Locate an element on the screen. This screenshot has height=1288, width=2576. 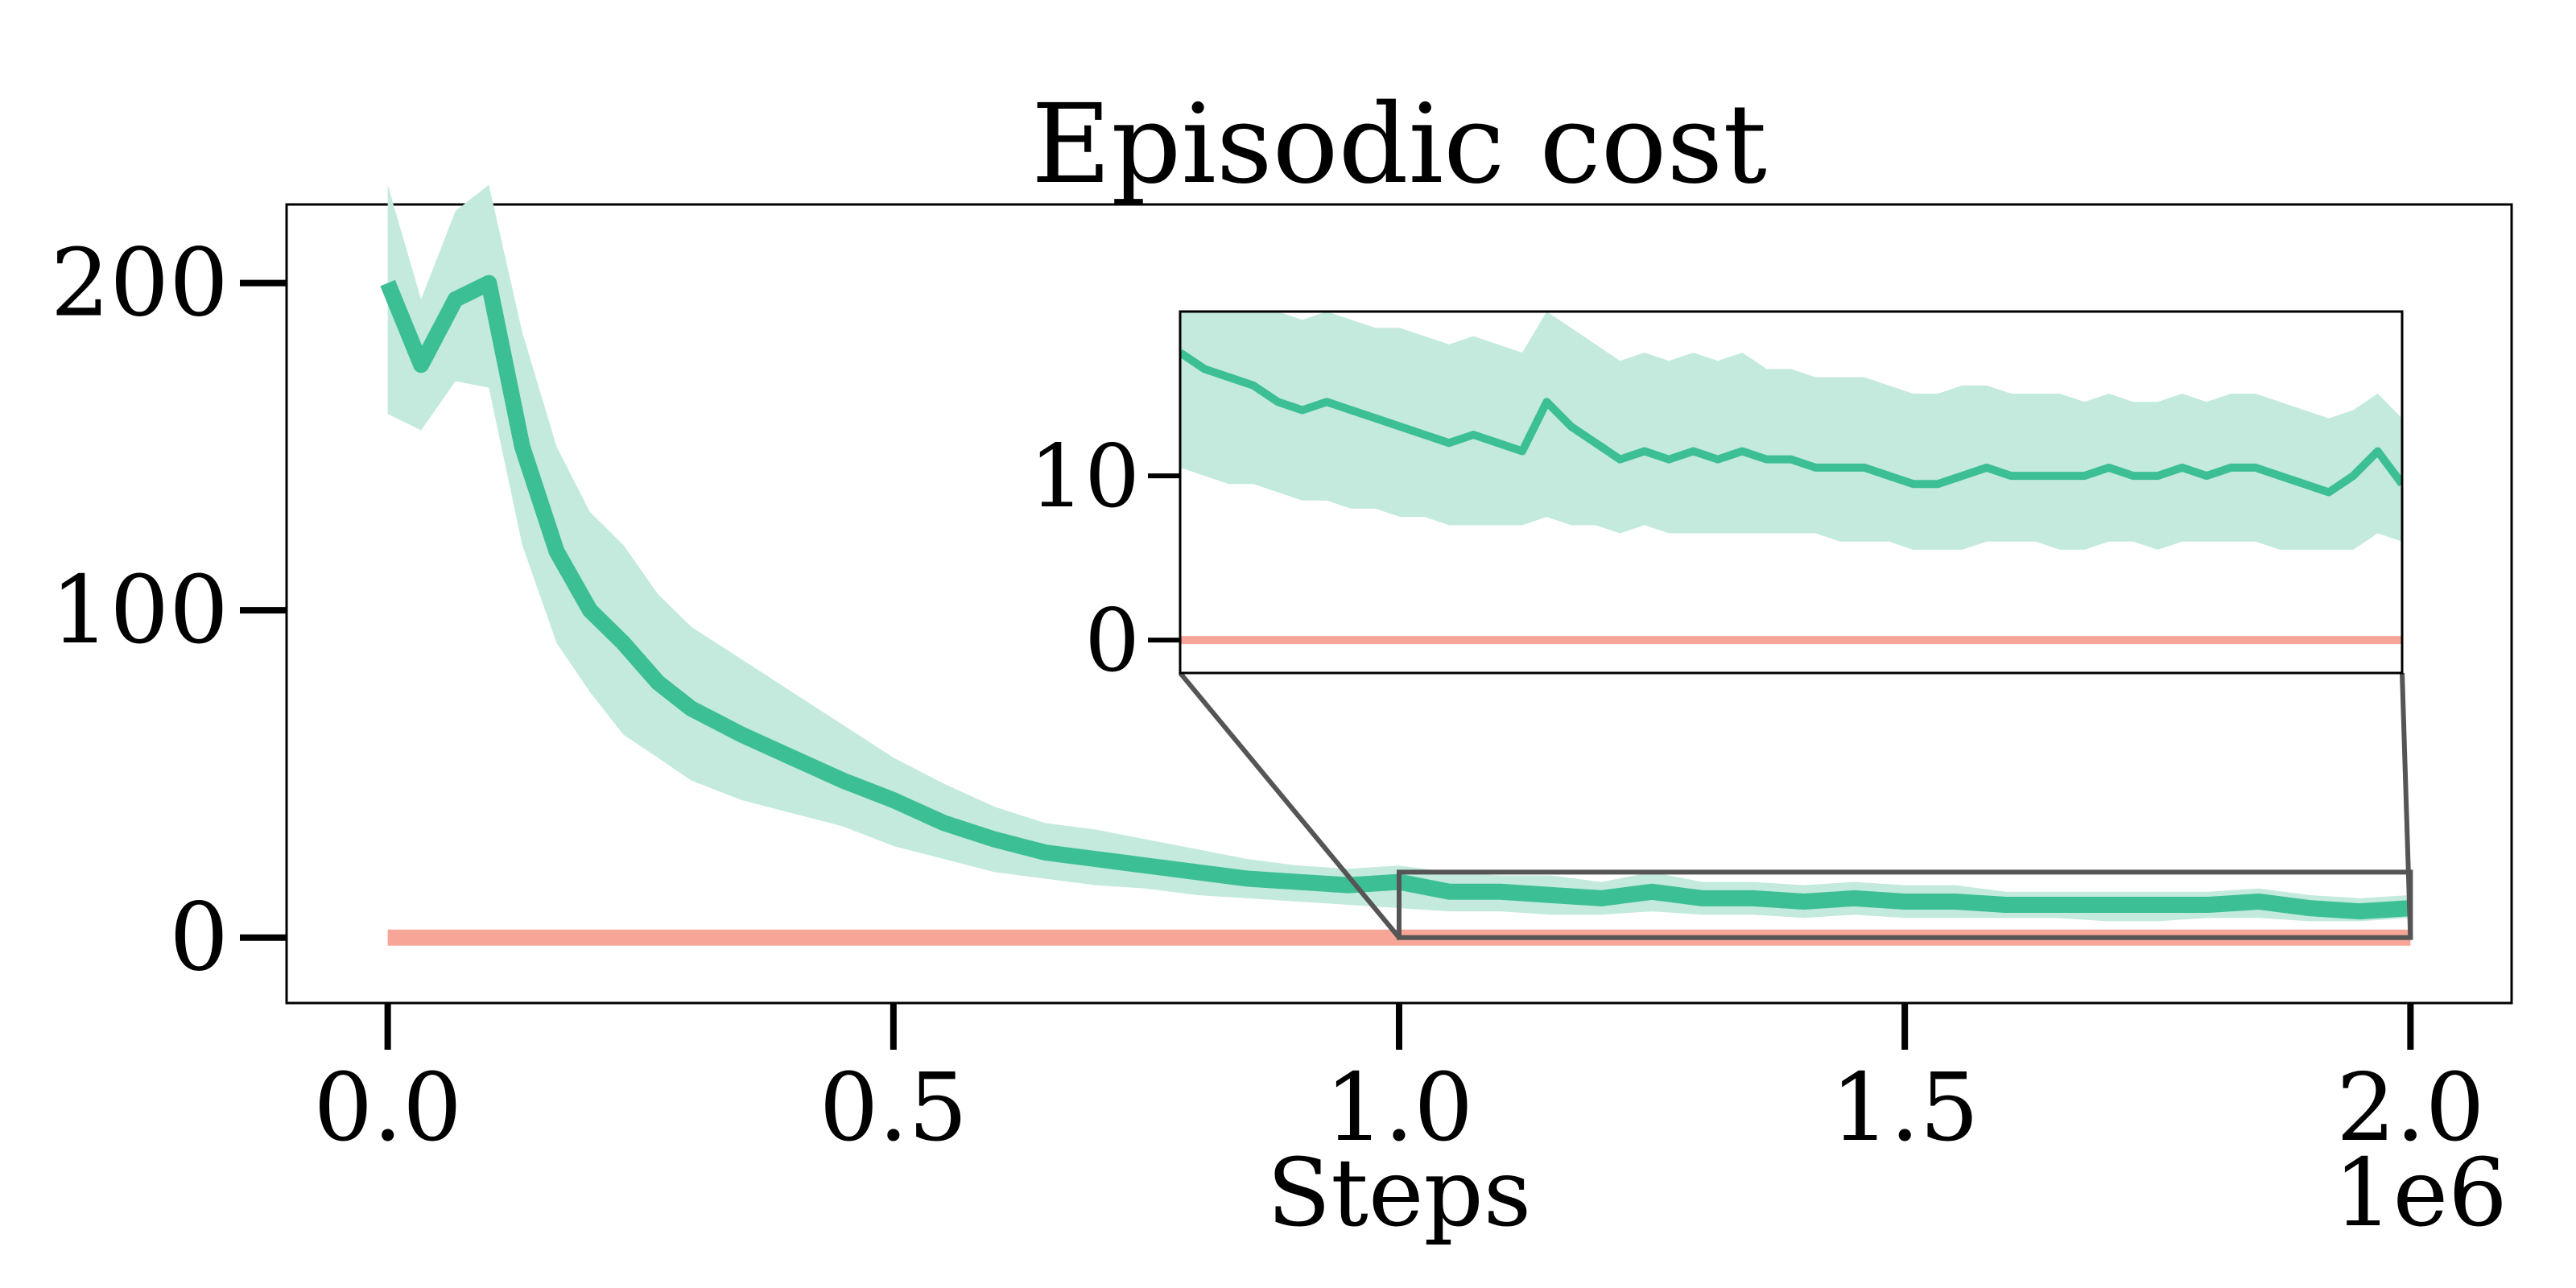
x-axis-ticks: 0.0 0.5 1.0 1.5 2.0 is located at coordinates (1399, 1082).